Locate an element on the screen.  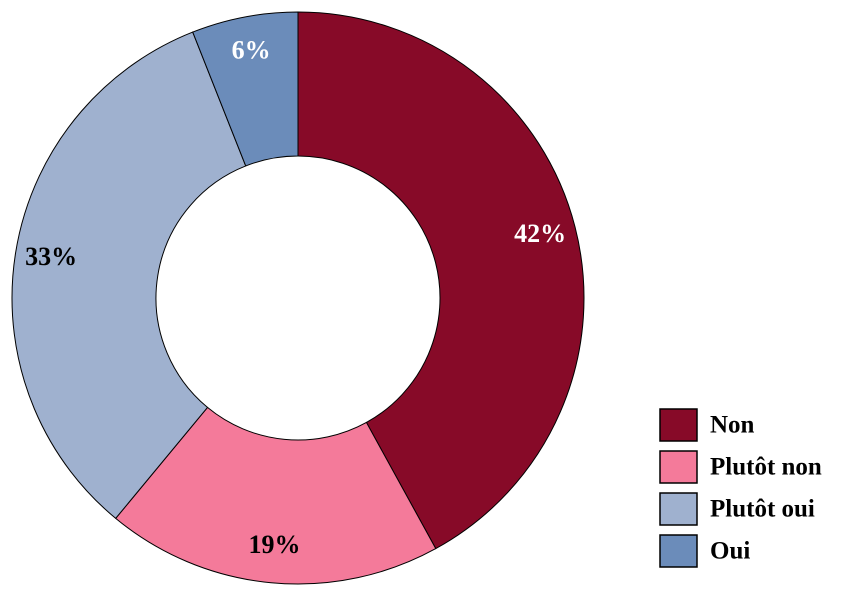
value-label: 6% is located at coordinates (251, 49).